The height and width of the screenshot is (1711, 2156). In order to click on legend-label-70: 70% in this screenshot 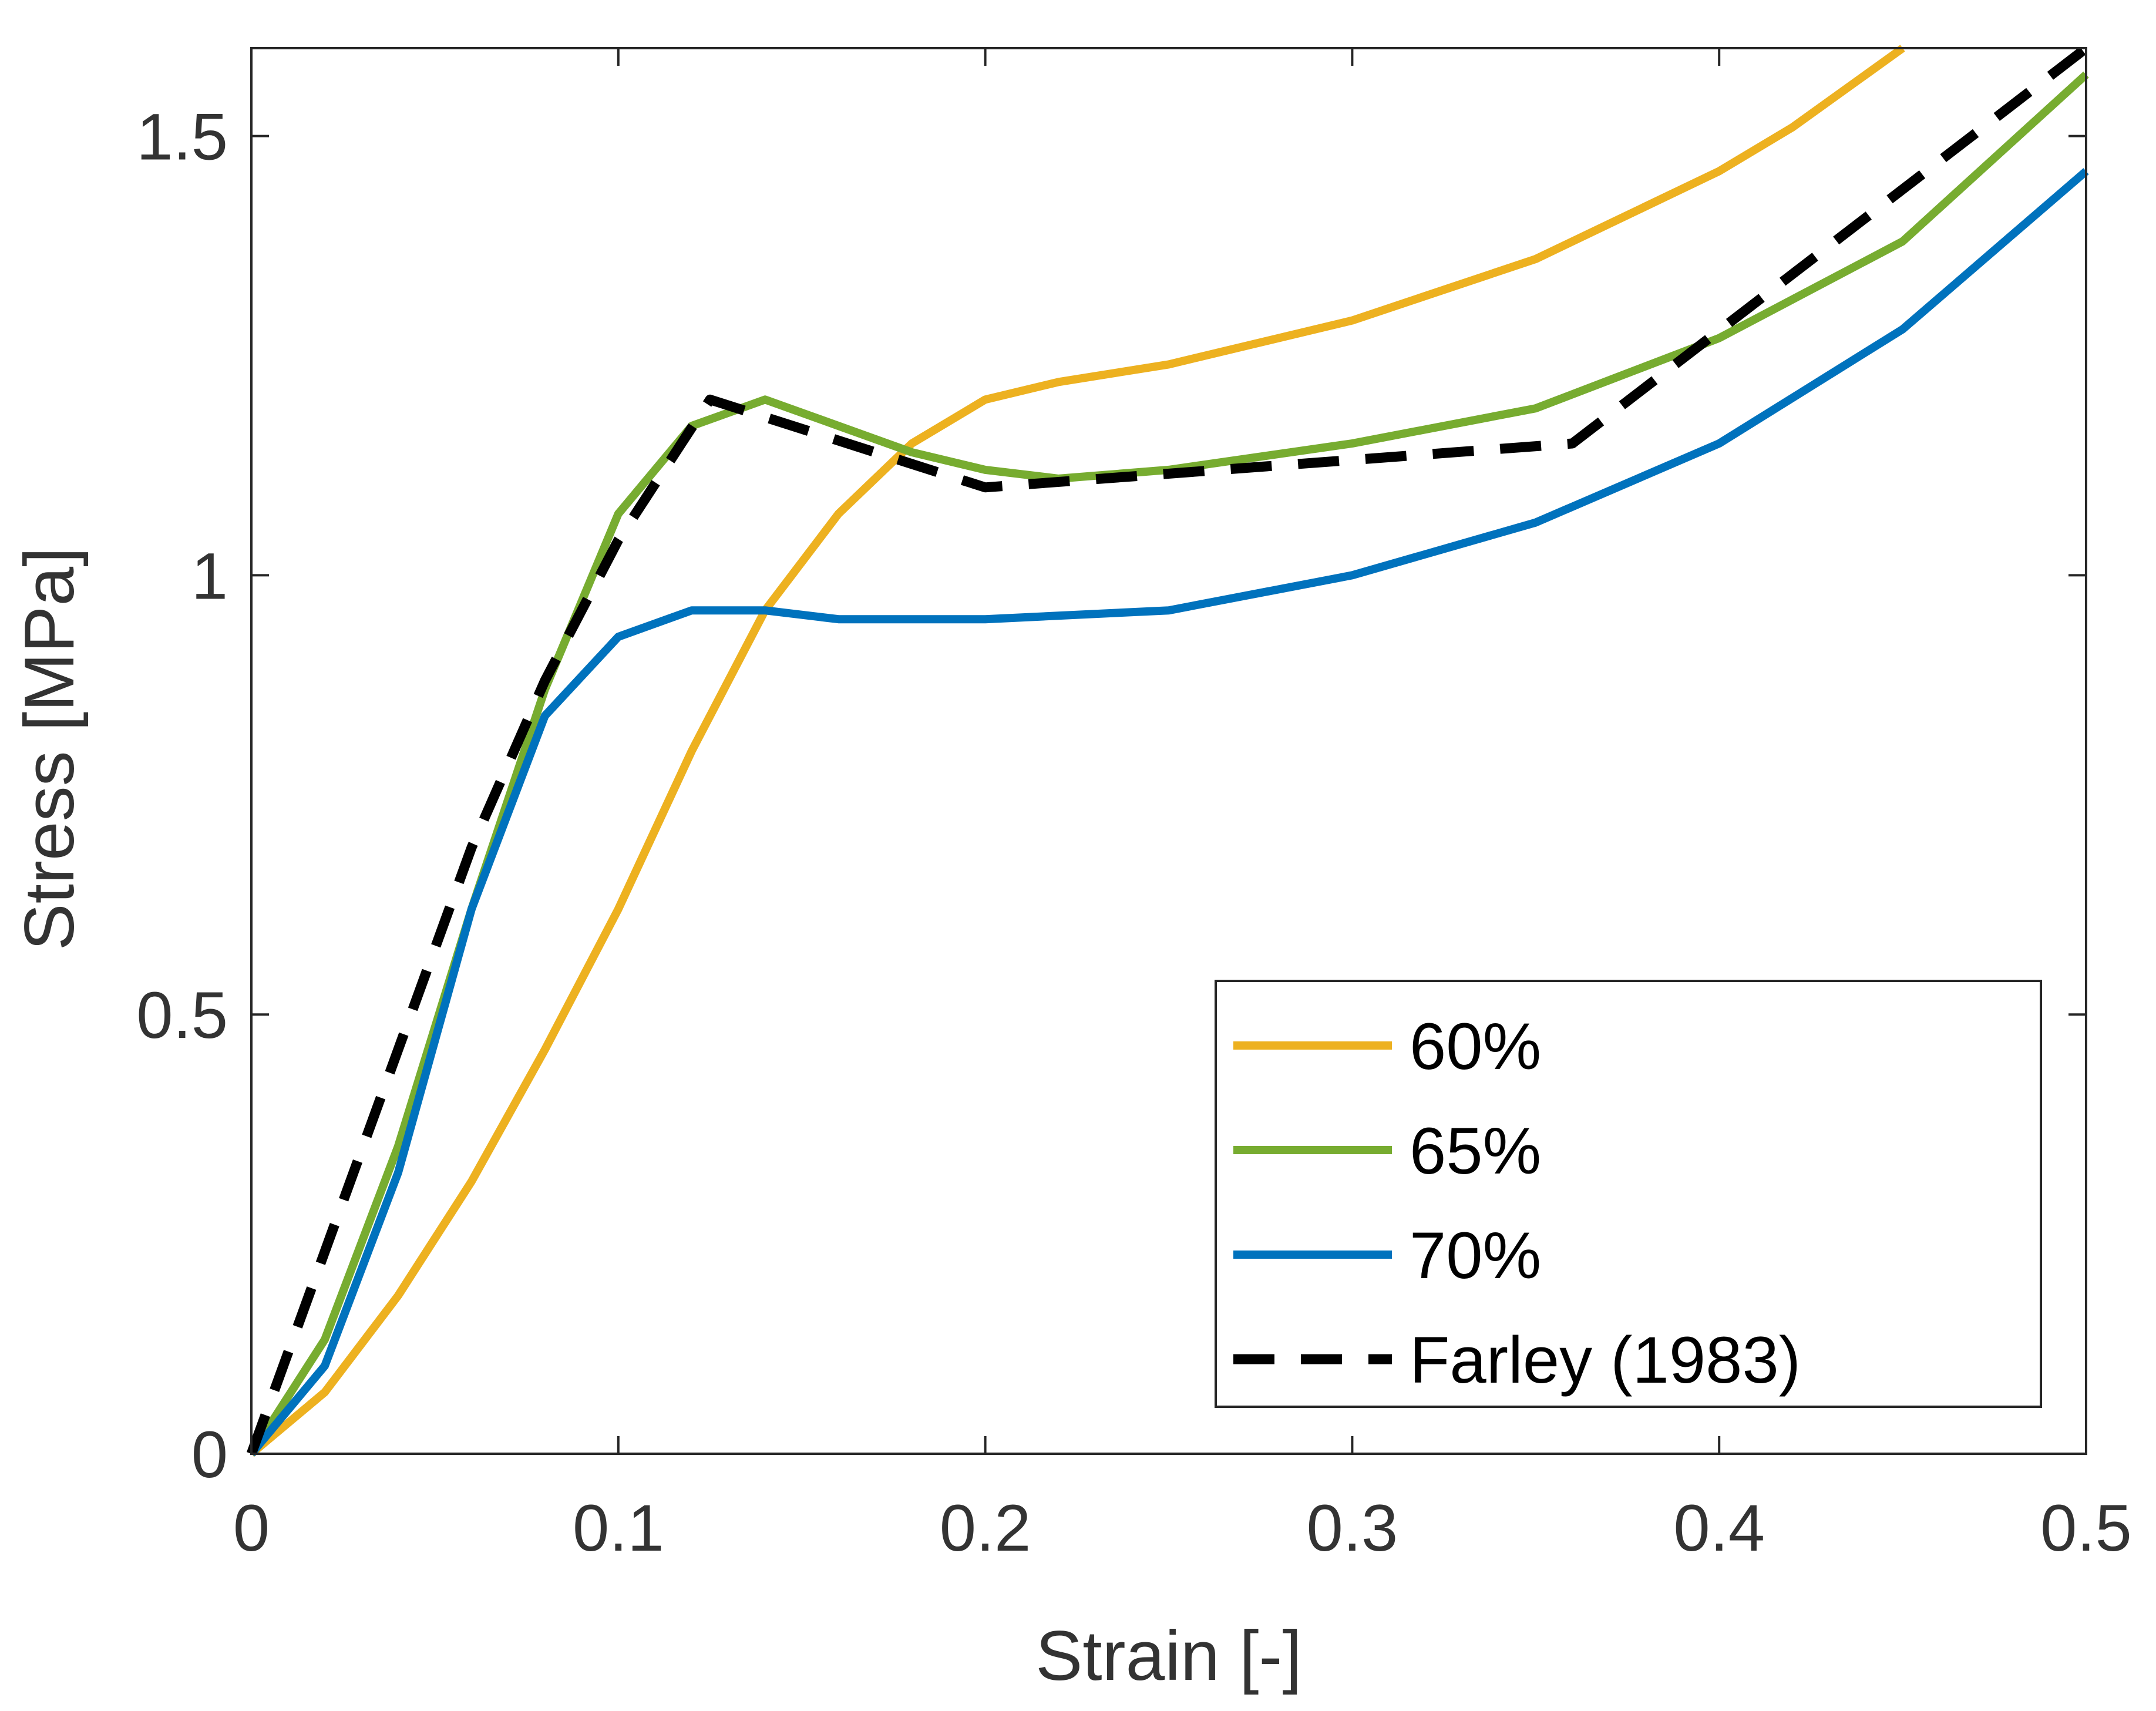, I will do `click(1475, 1255)`.